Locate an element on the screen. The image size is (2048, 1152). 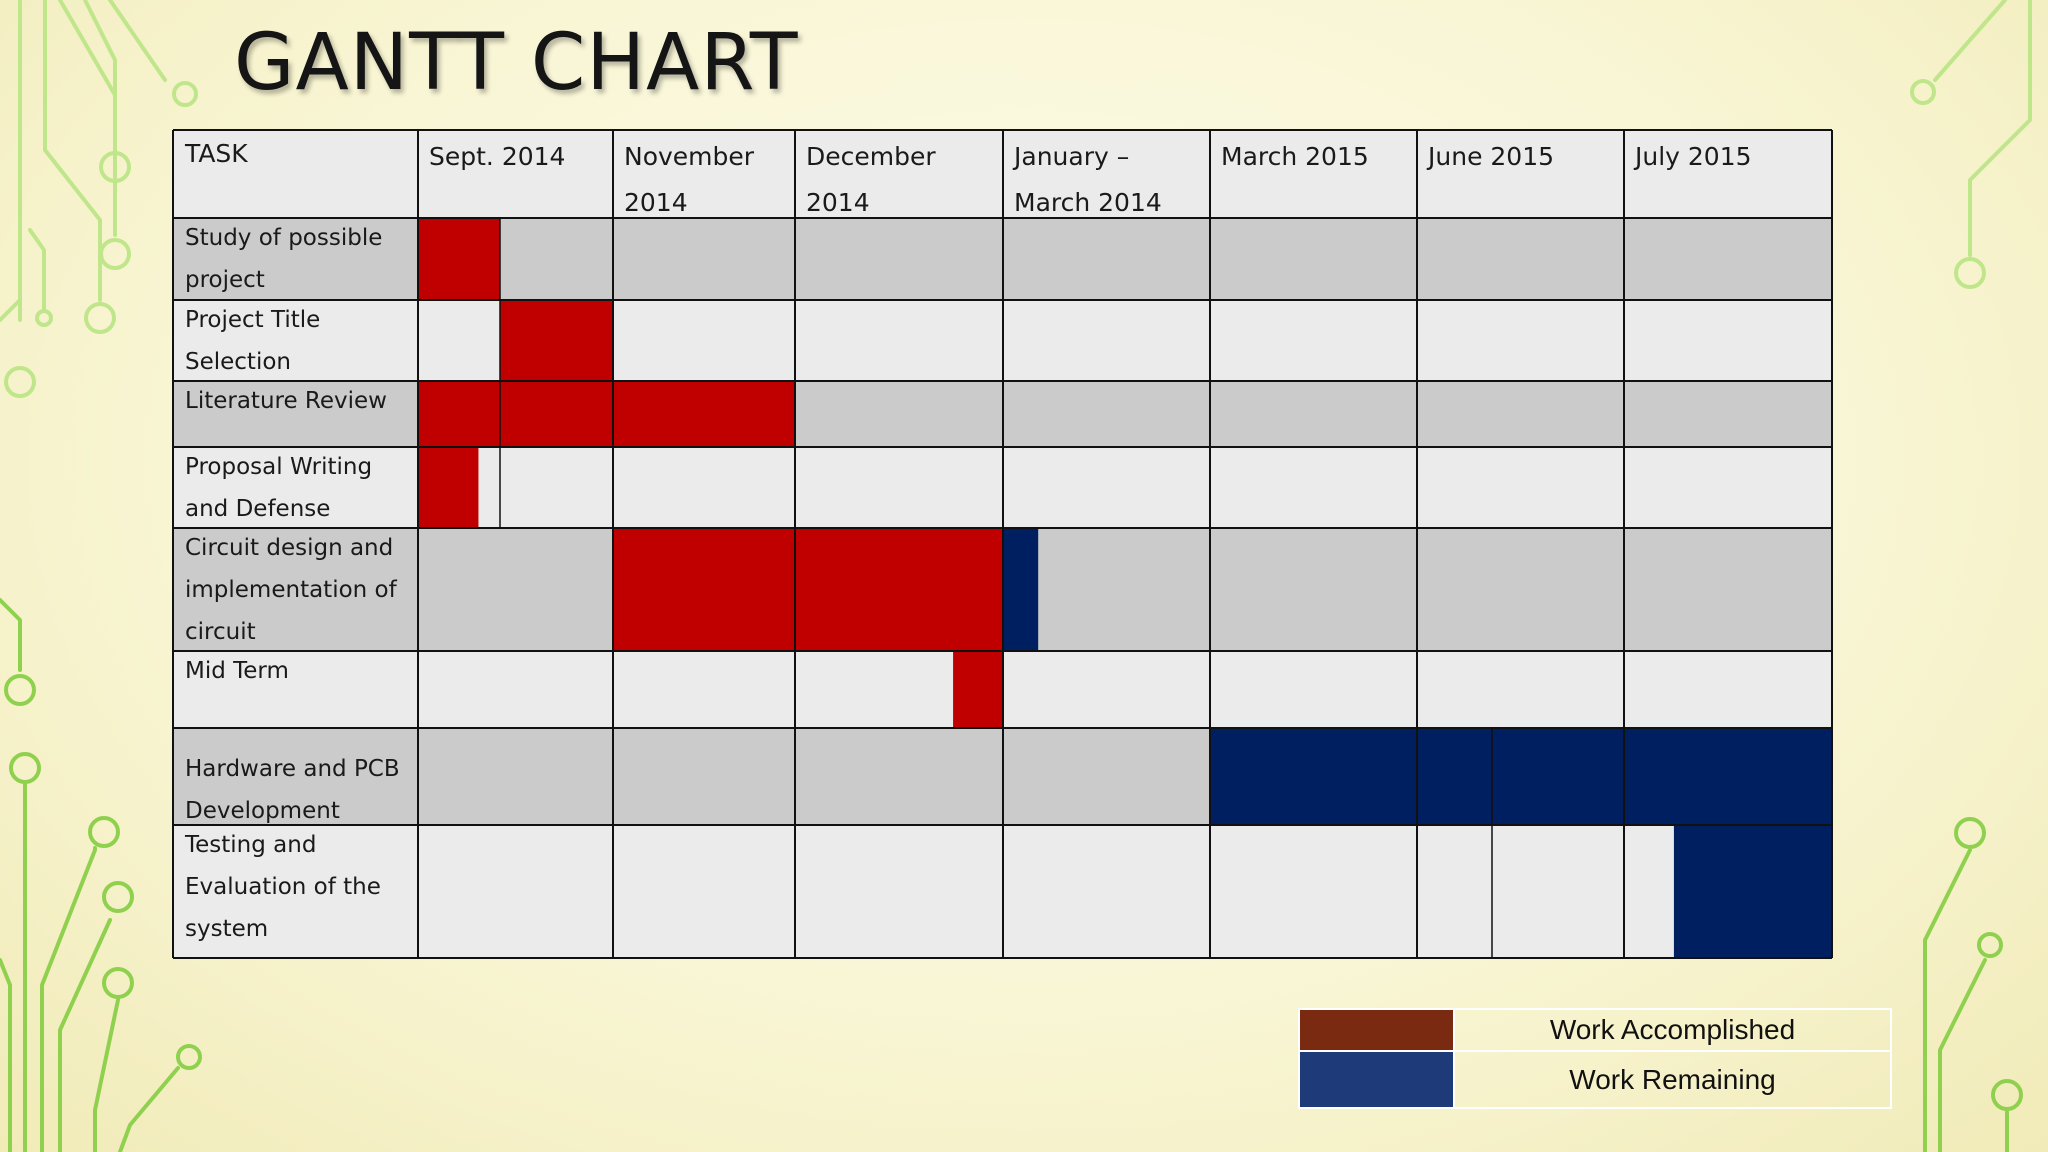
column-header-label: June 2015 is located at coordinates (1490, 156).